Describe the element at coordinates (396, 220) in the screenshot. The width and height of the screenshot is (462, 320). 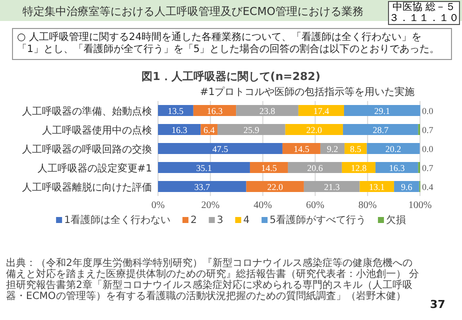
I see `legend-label: 欠損` at that location.